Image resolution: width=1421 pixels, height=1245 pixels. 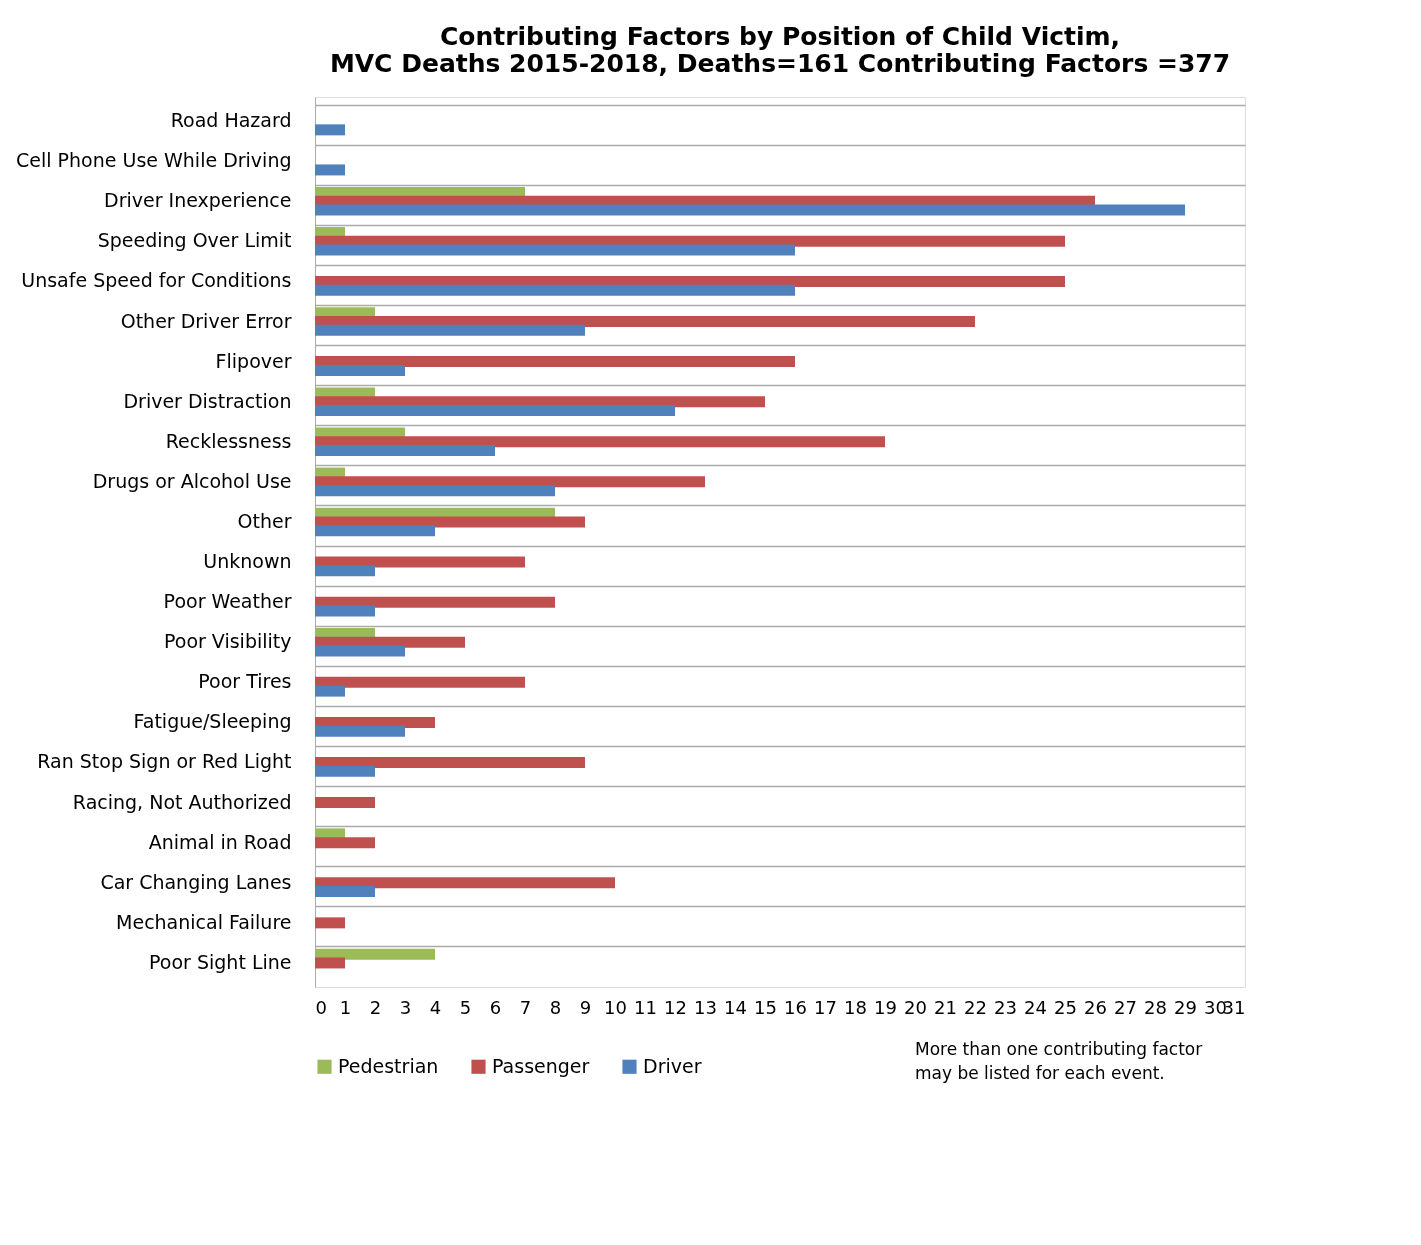 What do you see at coordinates (795, 1007) in the screenshot?
I see `x-tick-label: 16` at bounding box center [795, 1007].